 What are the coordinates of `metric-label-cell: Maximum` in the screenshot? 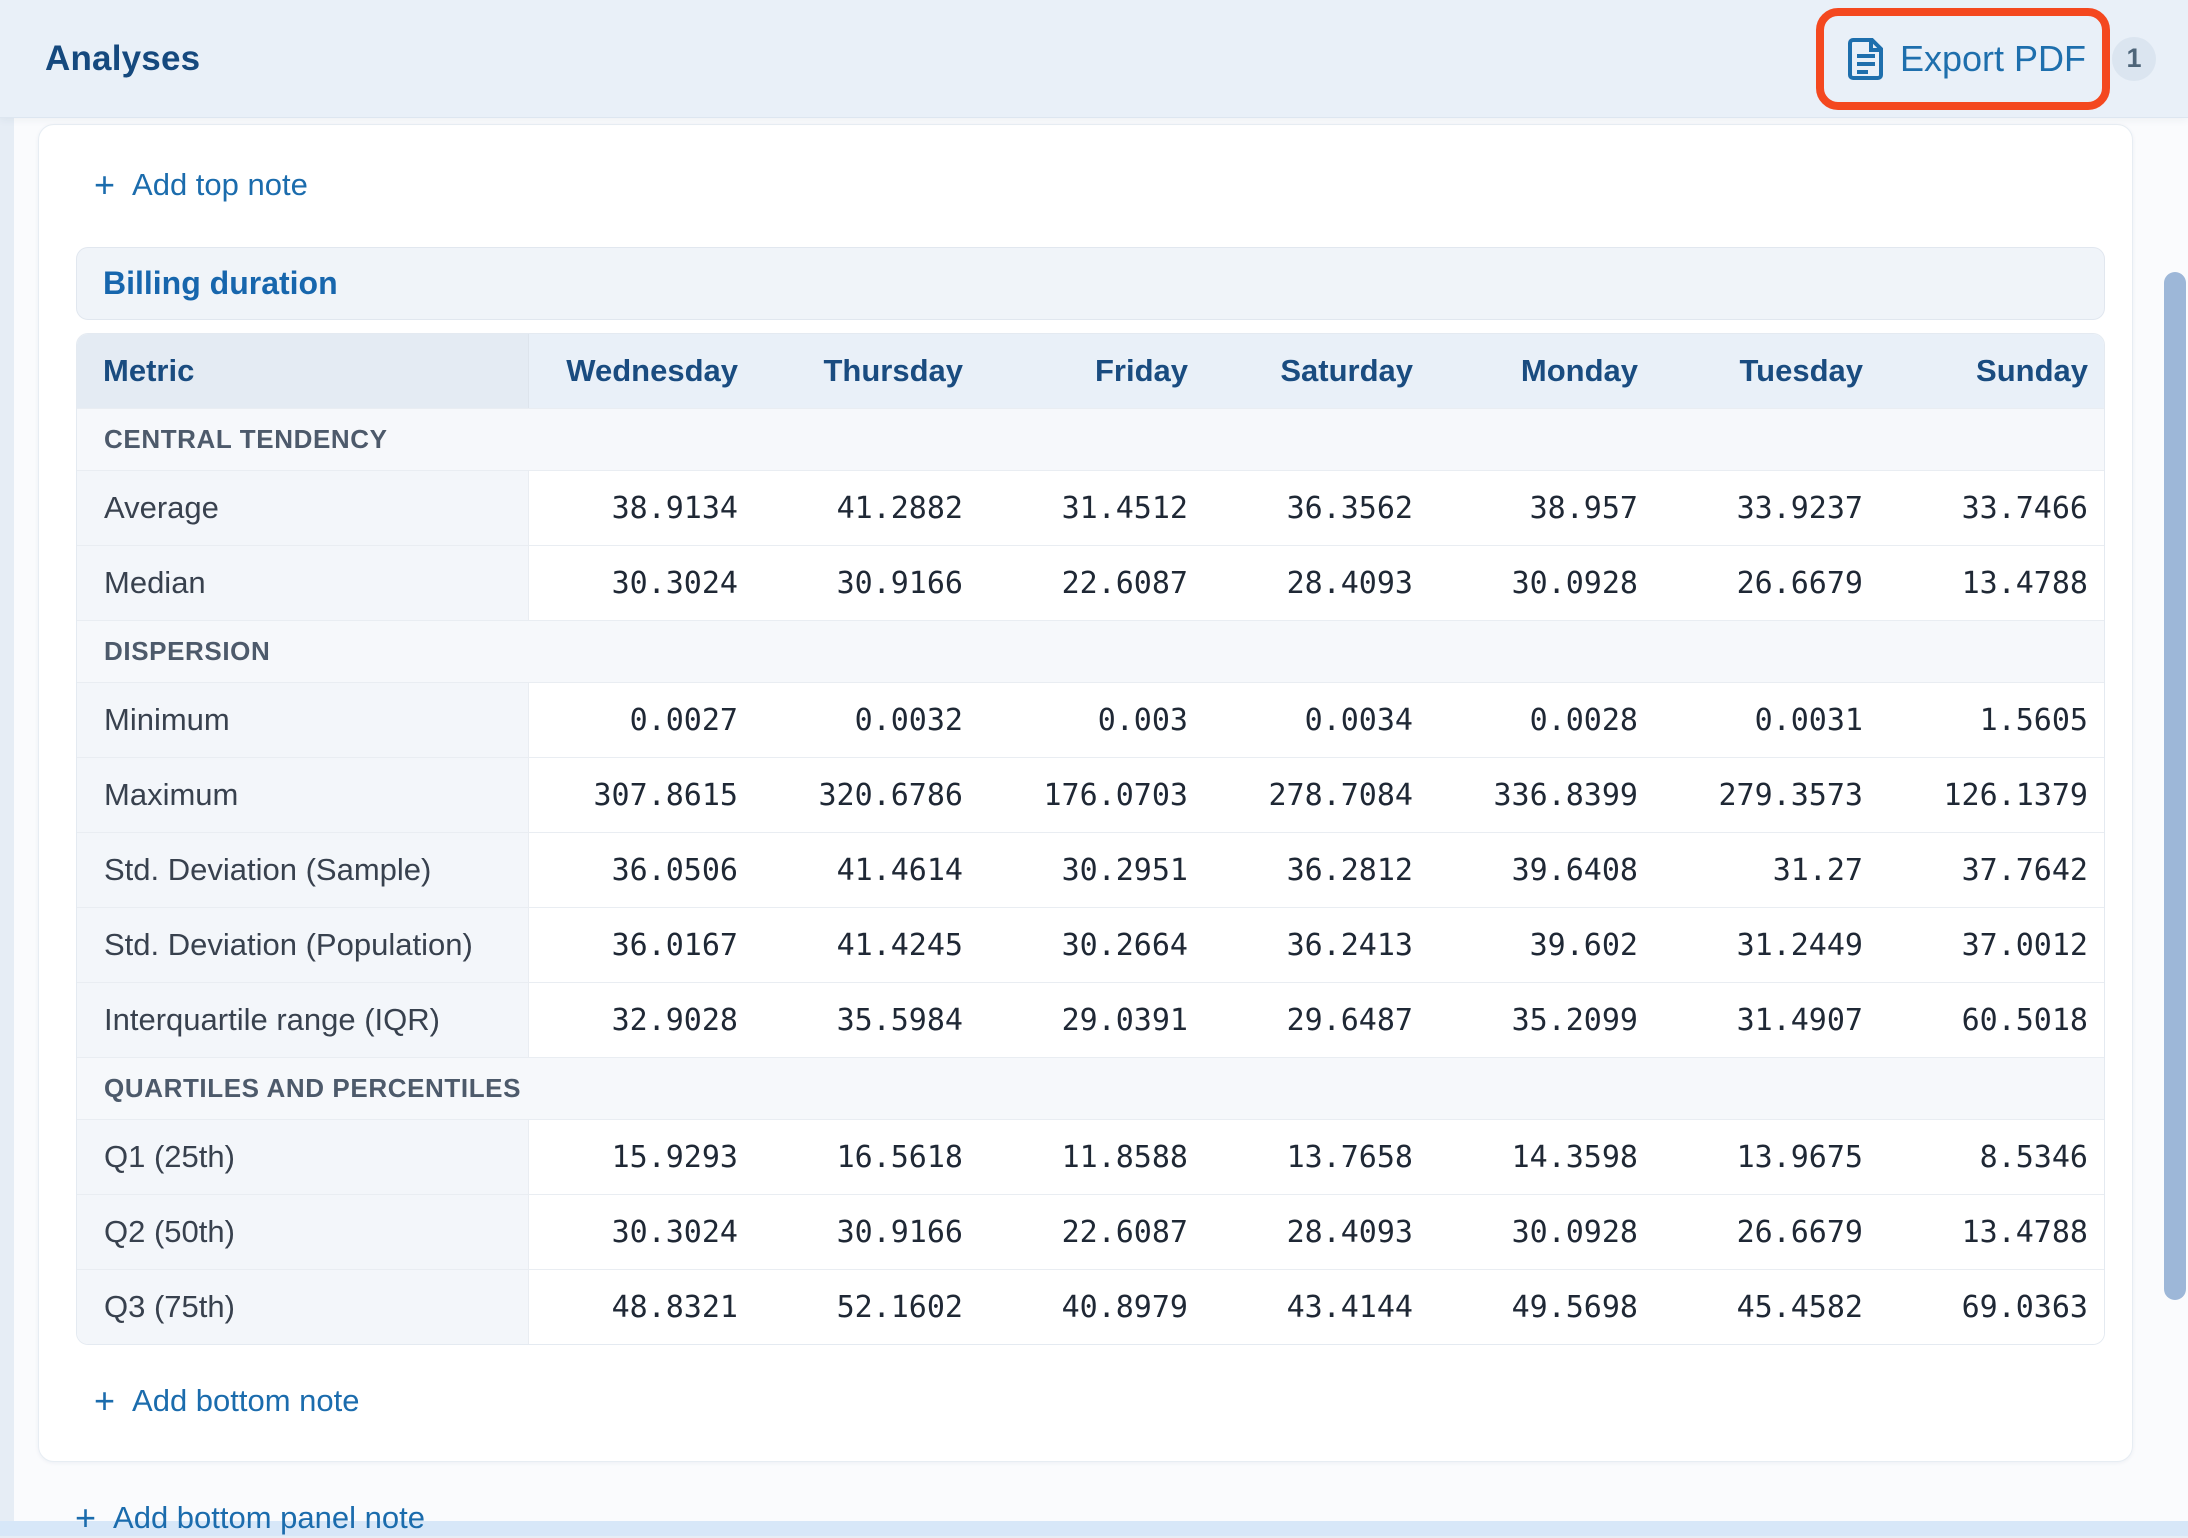 It's located at (303, 794).